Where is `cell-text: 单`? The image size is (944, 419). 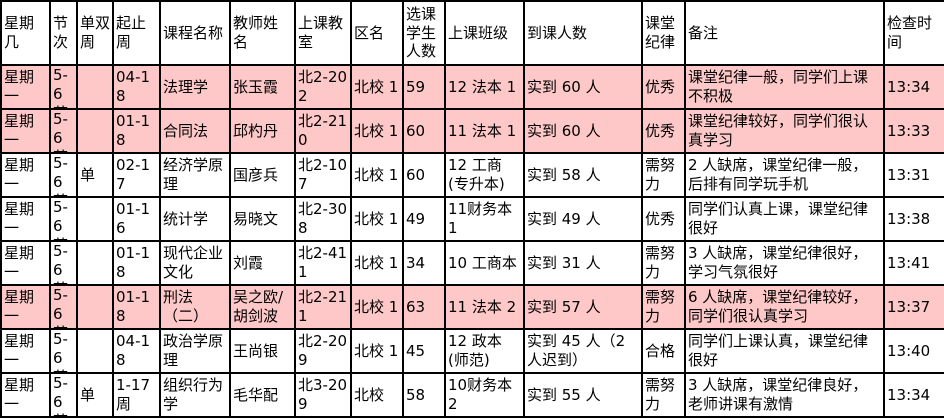
cell-text: 单 is located at coordinates (88, 394).